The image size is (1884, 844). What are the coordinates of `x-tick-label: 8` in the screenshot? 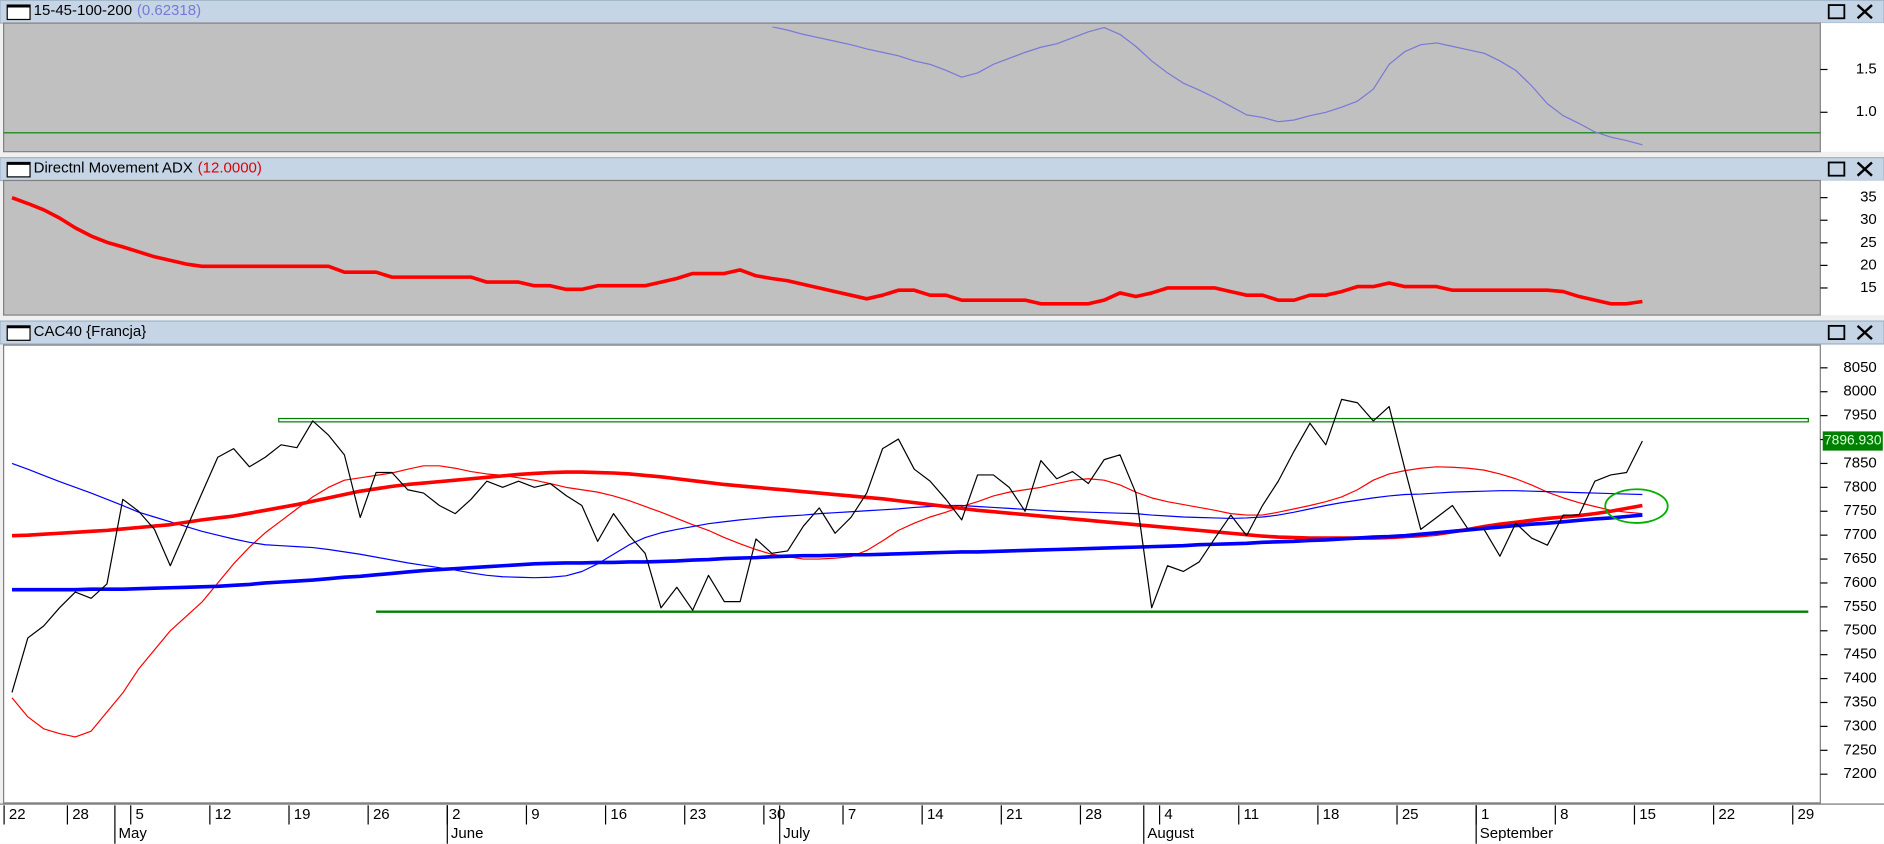 It's located at (1564, 814).